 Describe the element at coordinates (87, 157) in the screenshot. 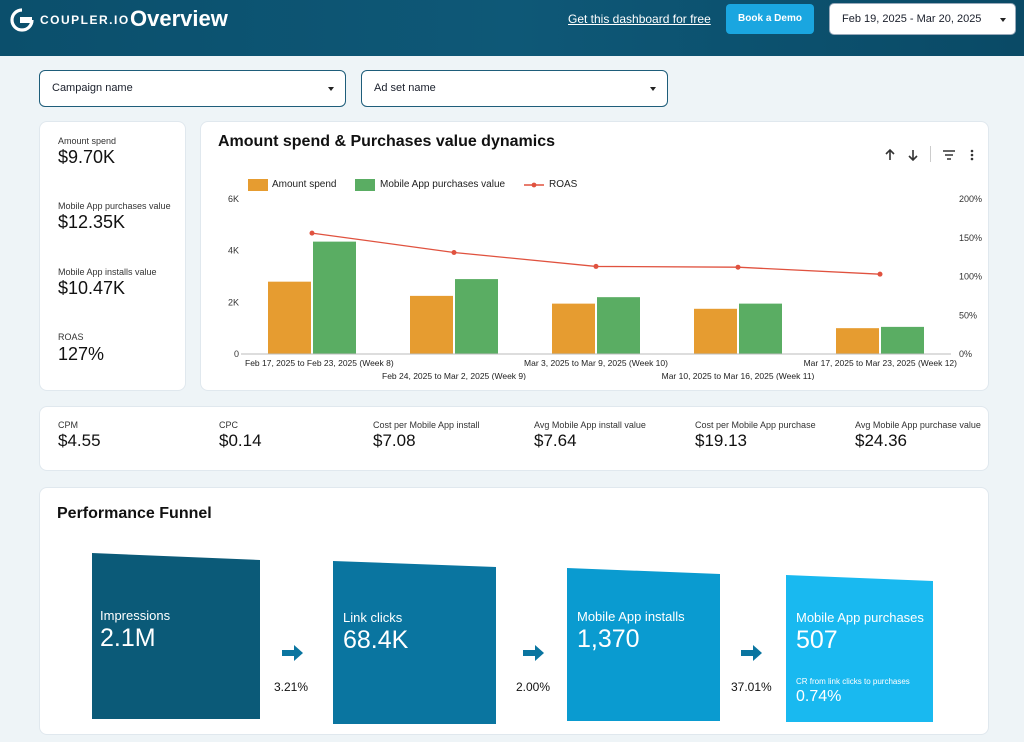

I see `kpi-value: $9.70K` at that location.